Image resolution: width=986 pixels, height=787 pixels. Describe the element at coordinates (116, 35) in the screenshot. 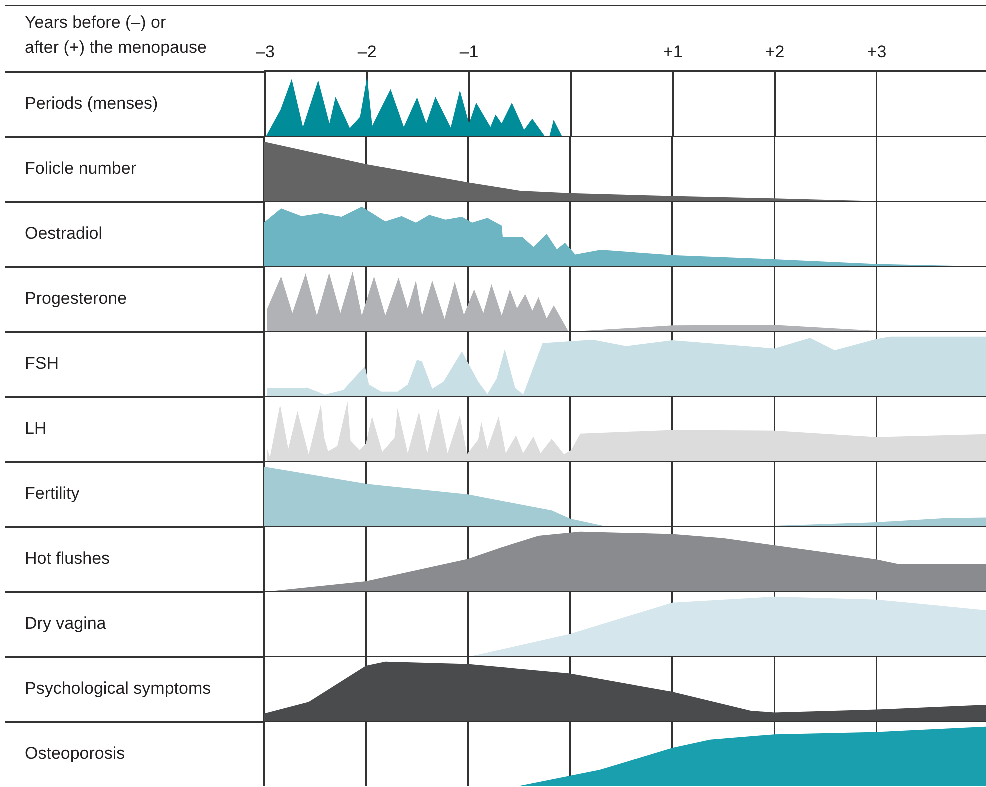

I see `x-axis-title: Years before (–) or after (+) the menopause` at that location.